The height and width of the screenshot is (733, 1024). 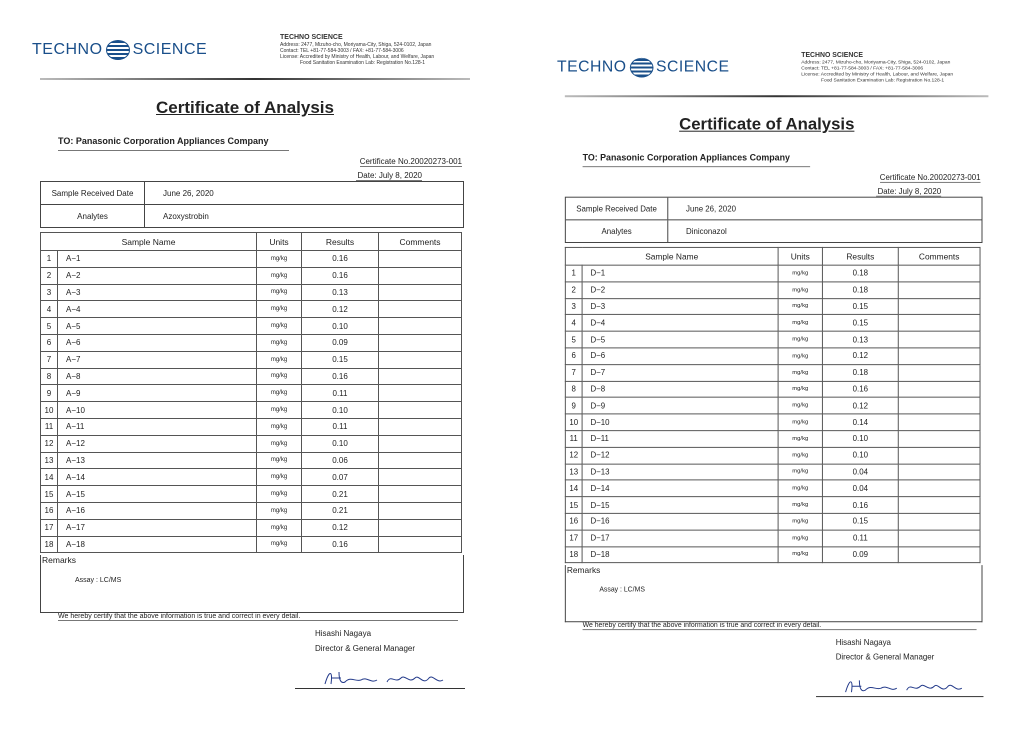 I want to click on table-row: 4 D−4 mg/kg 0.15, so click(x=772, y=323).